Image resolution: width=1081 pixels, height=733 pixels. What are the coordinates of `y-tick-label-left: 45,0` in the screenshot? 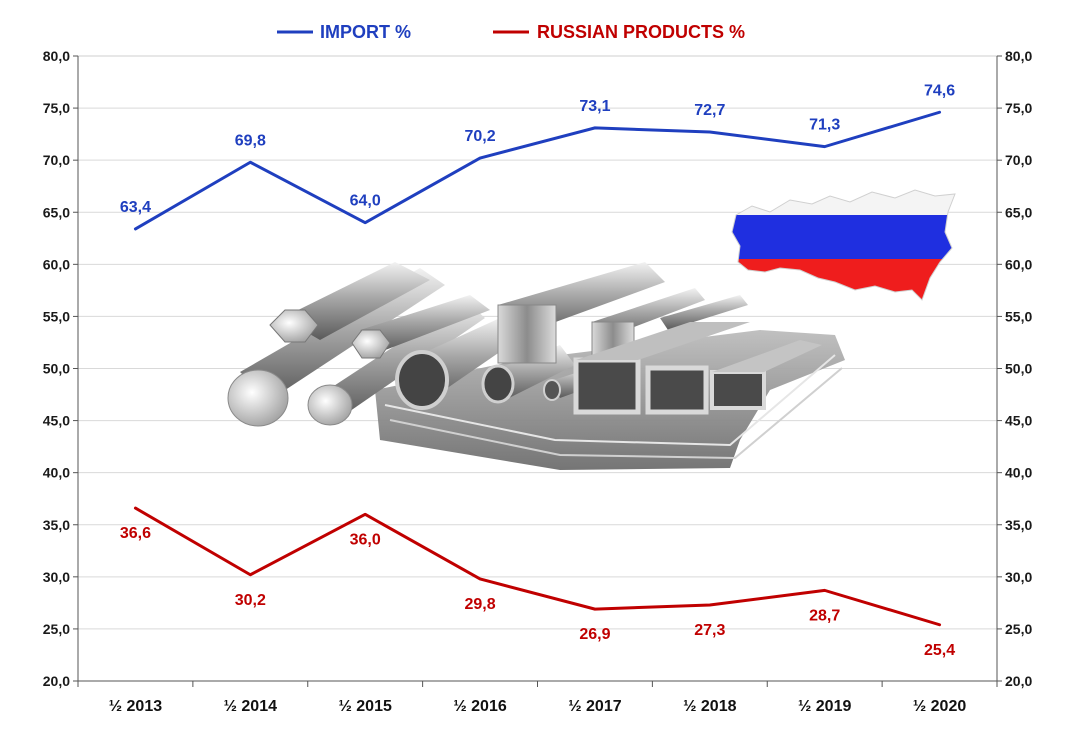 It's located at (56, 421).